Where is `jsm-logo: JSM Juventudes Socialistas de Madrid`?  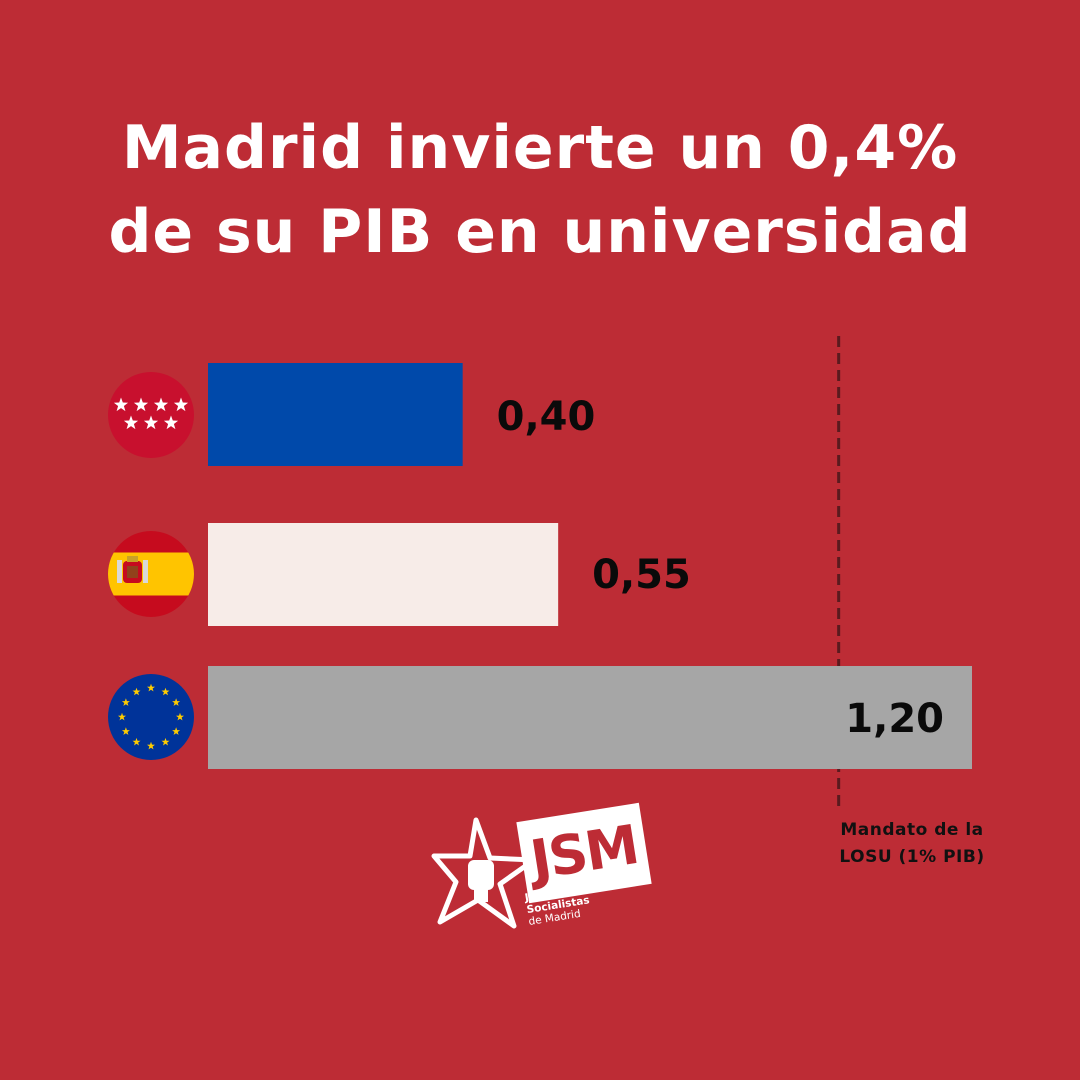 jsm-logo: JSM Juventudes Socialistas de Madrid is located at coordinates (545, 870).